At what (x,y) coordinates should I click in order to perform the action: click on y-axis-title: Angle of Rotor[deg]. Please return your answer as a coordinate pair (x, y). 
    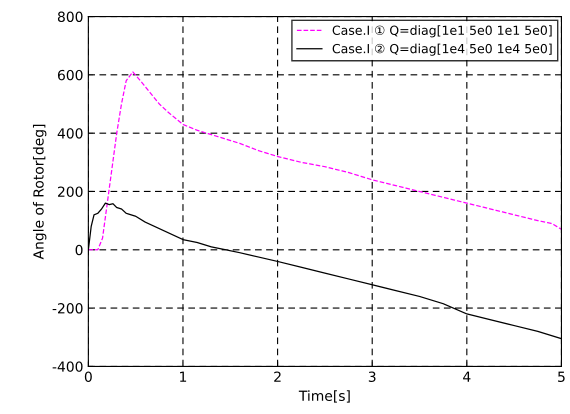
    Looking at the image, I should click on (39, 192).